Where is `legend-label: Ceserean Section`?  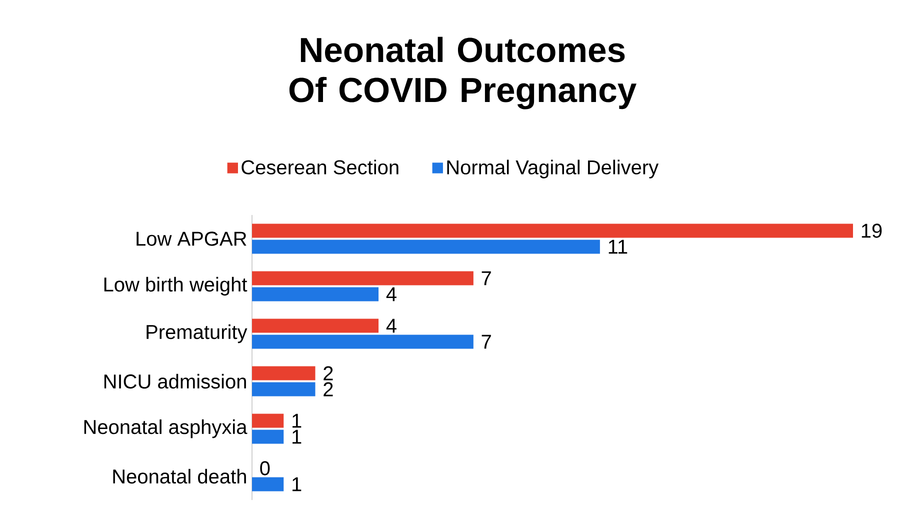
legend-label: Ceserean Section is located at coordinates (320, 167).